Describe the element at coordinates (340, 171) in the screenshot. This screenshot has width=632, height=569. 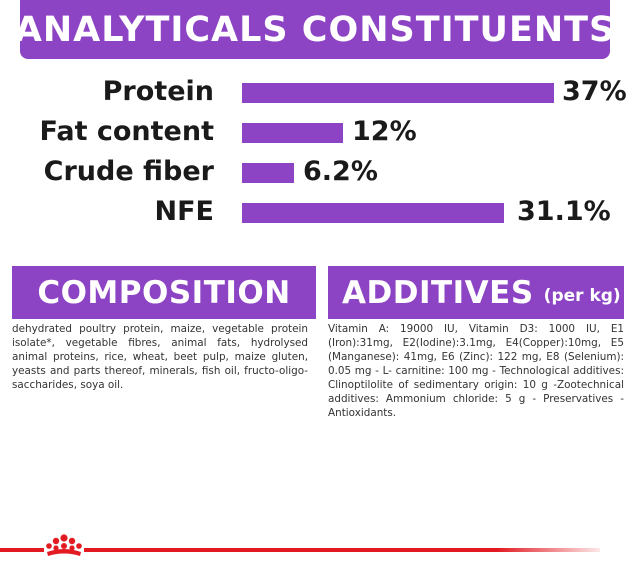
I see `constituent-value: 6.2%` at that location.